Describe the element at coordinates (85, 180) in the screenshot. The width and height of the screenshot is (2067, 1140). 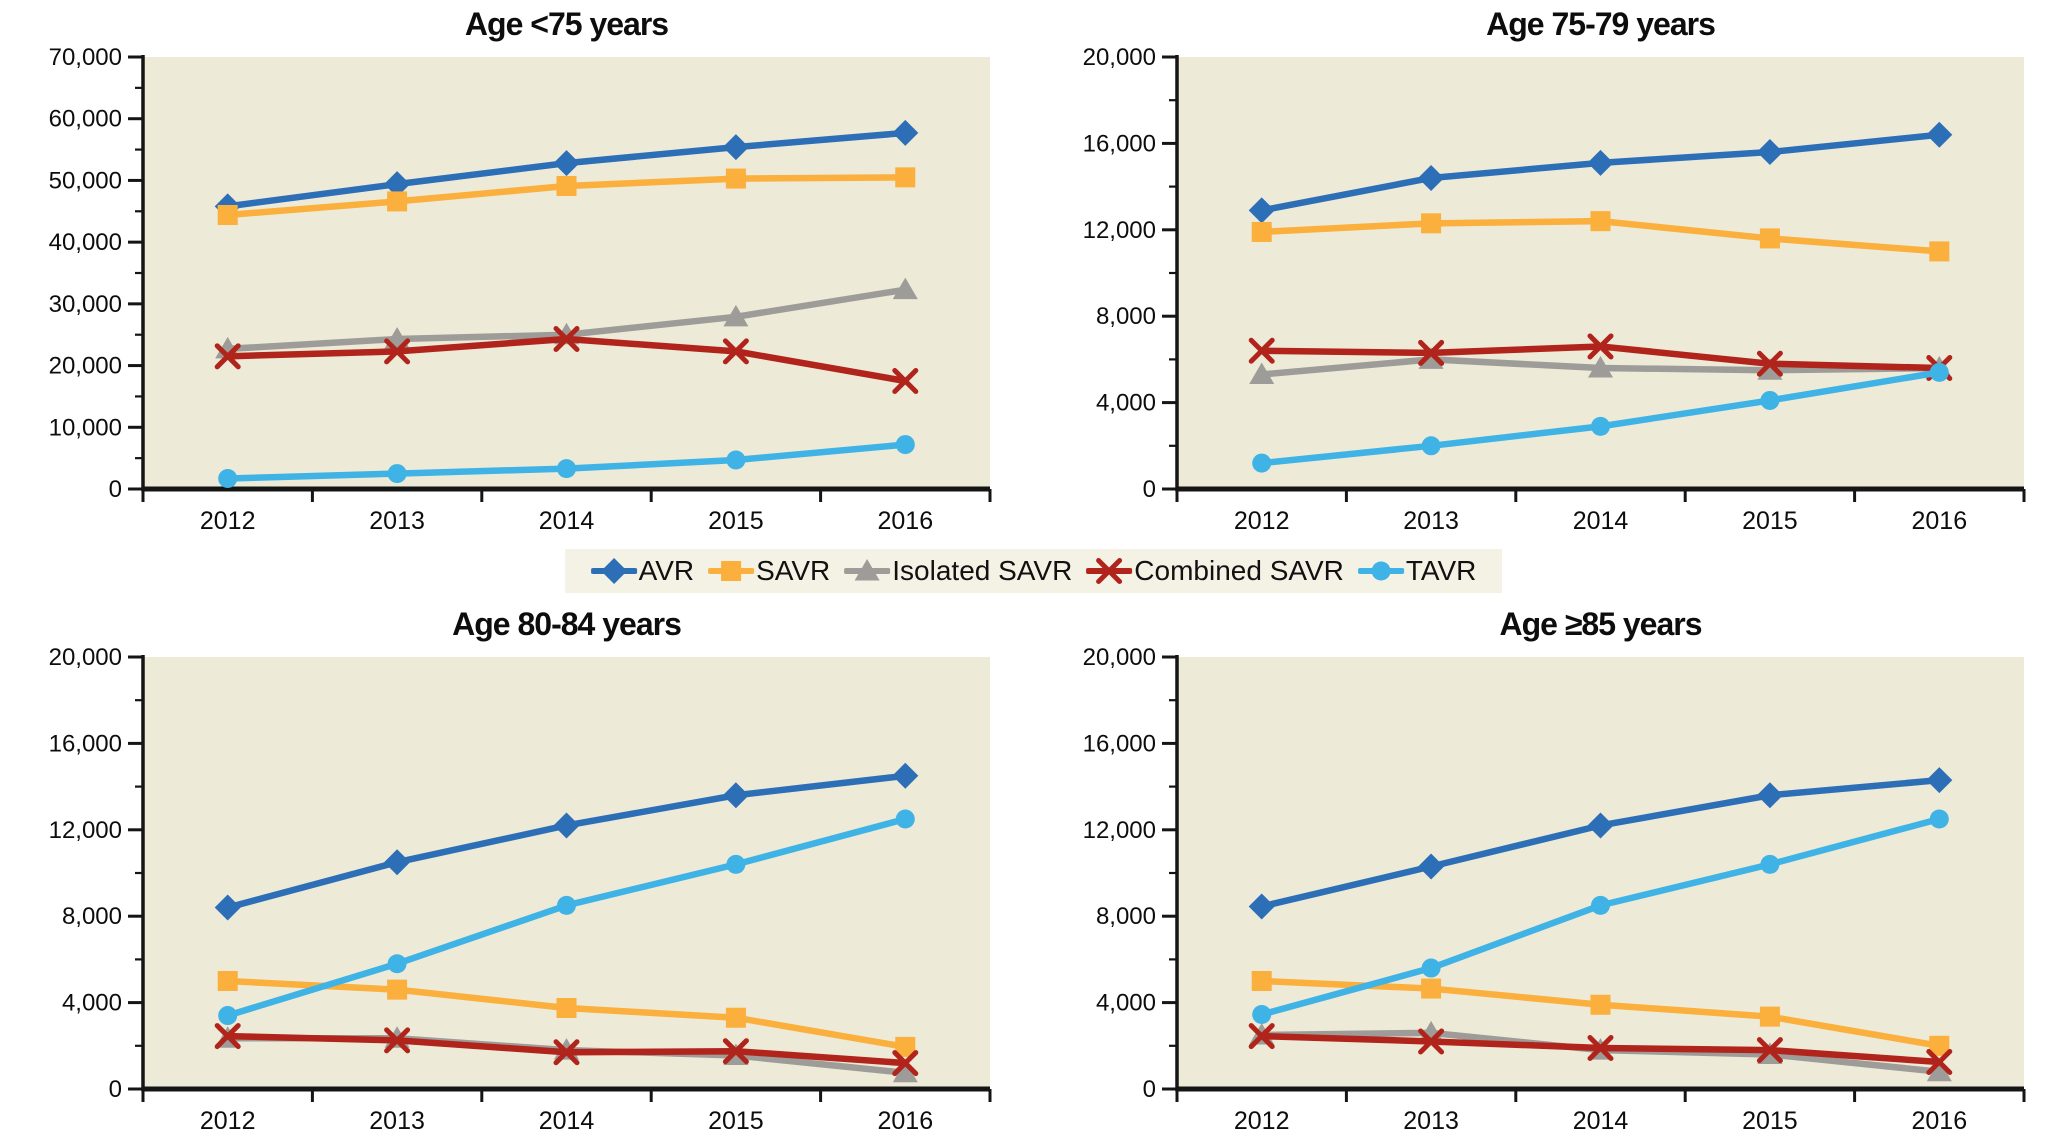
I see `y-tick-label: 50,000` at that location.